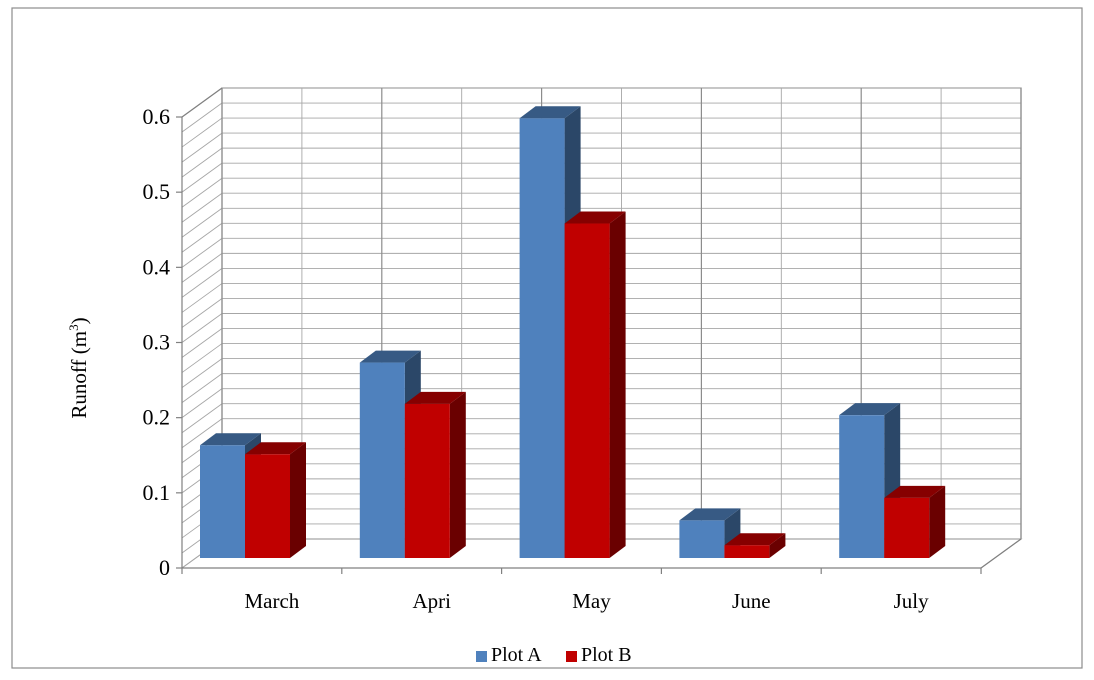  What do you see at coordinates (164, 567) in the screenshot?
I see `y-tick-label: 0` at bounding box center [164, 567].